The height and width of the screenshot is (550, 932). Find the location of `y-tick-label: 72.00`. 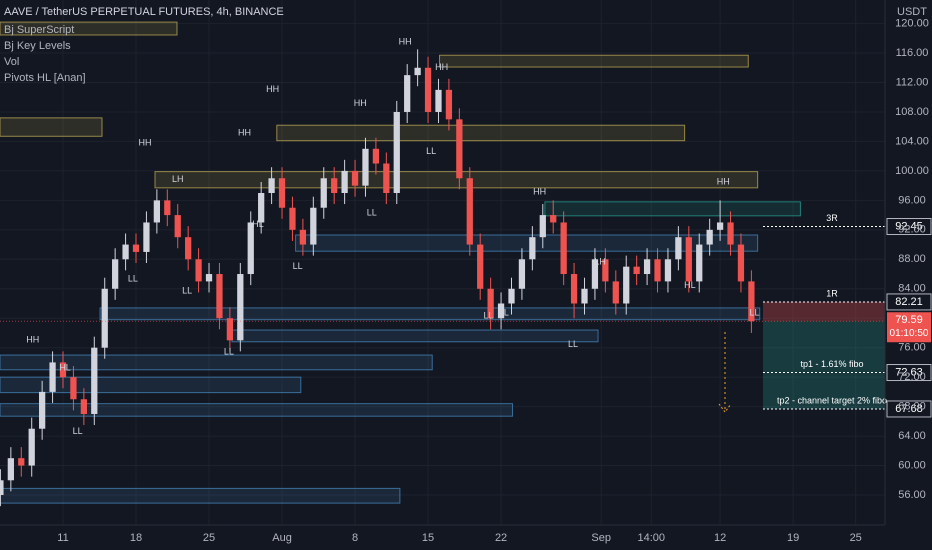

y-tick-label: 72.00 is located at coordinates (912, 377).